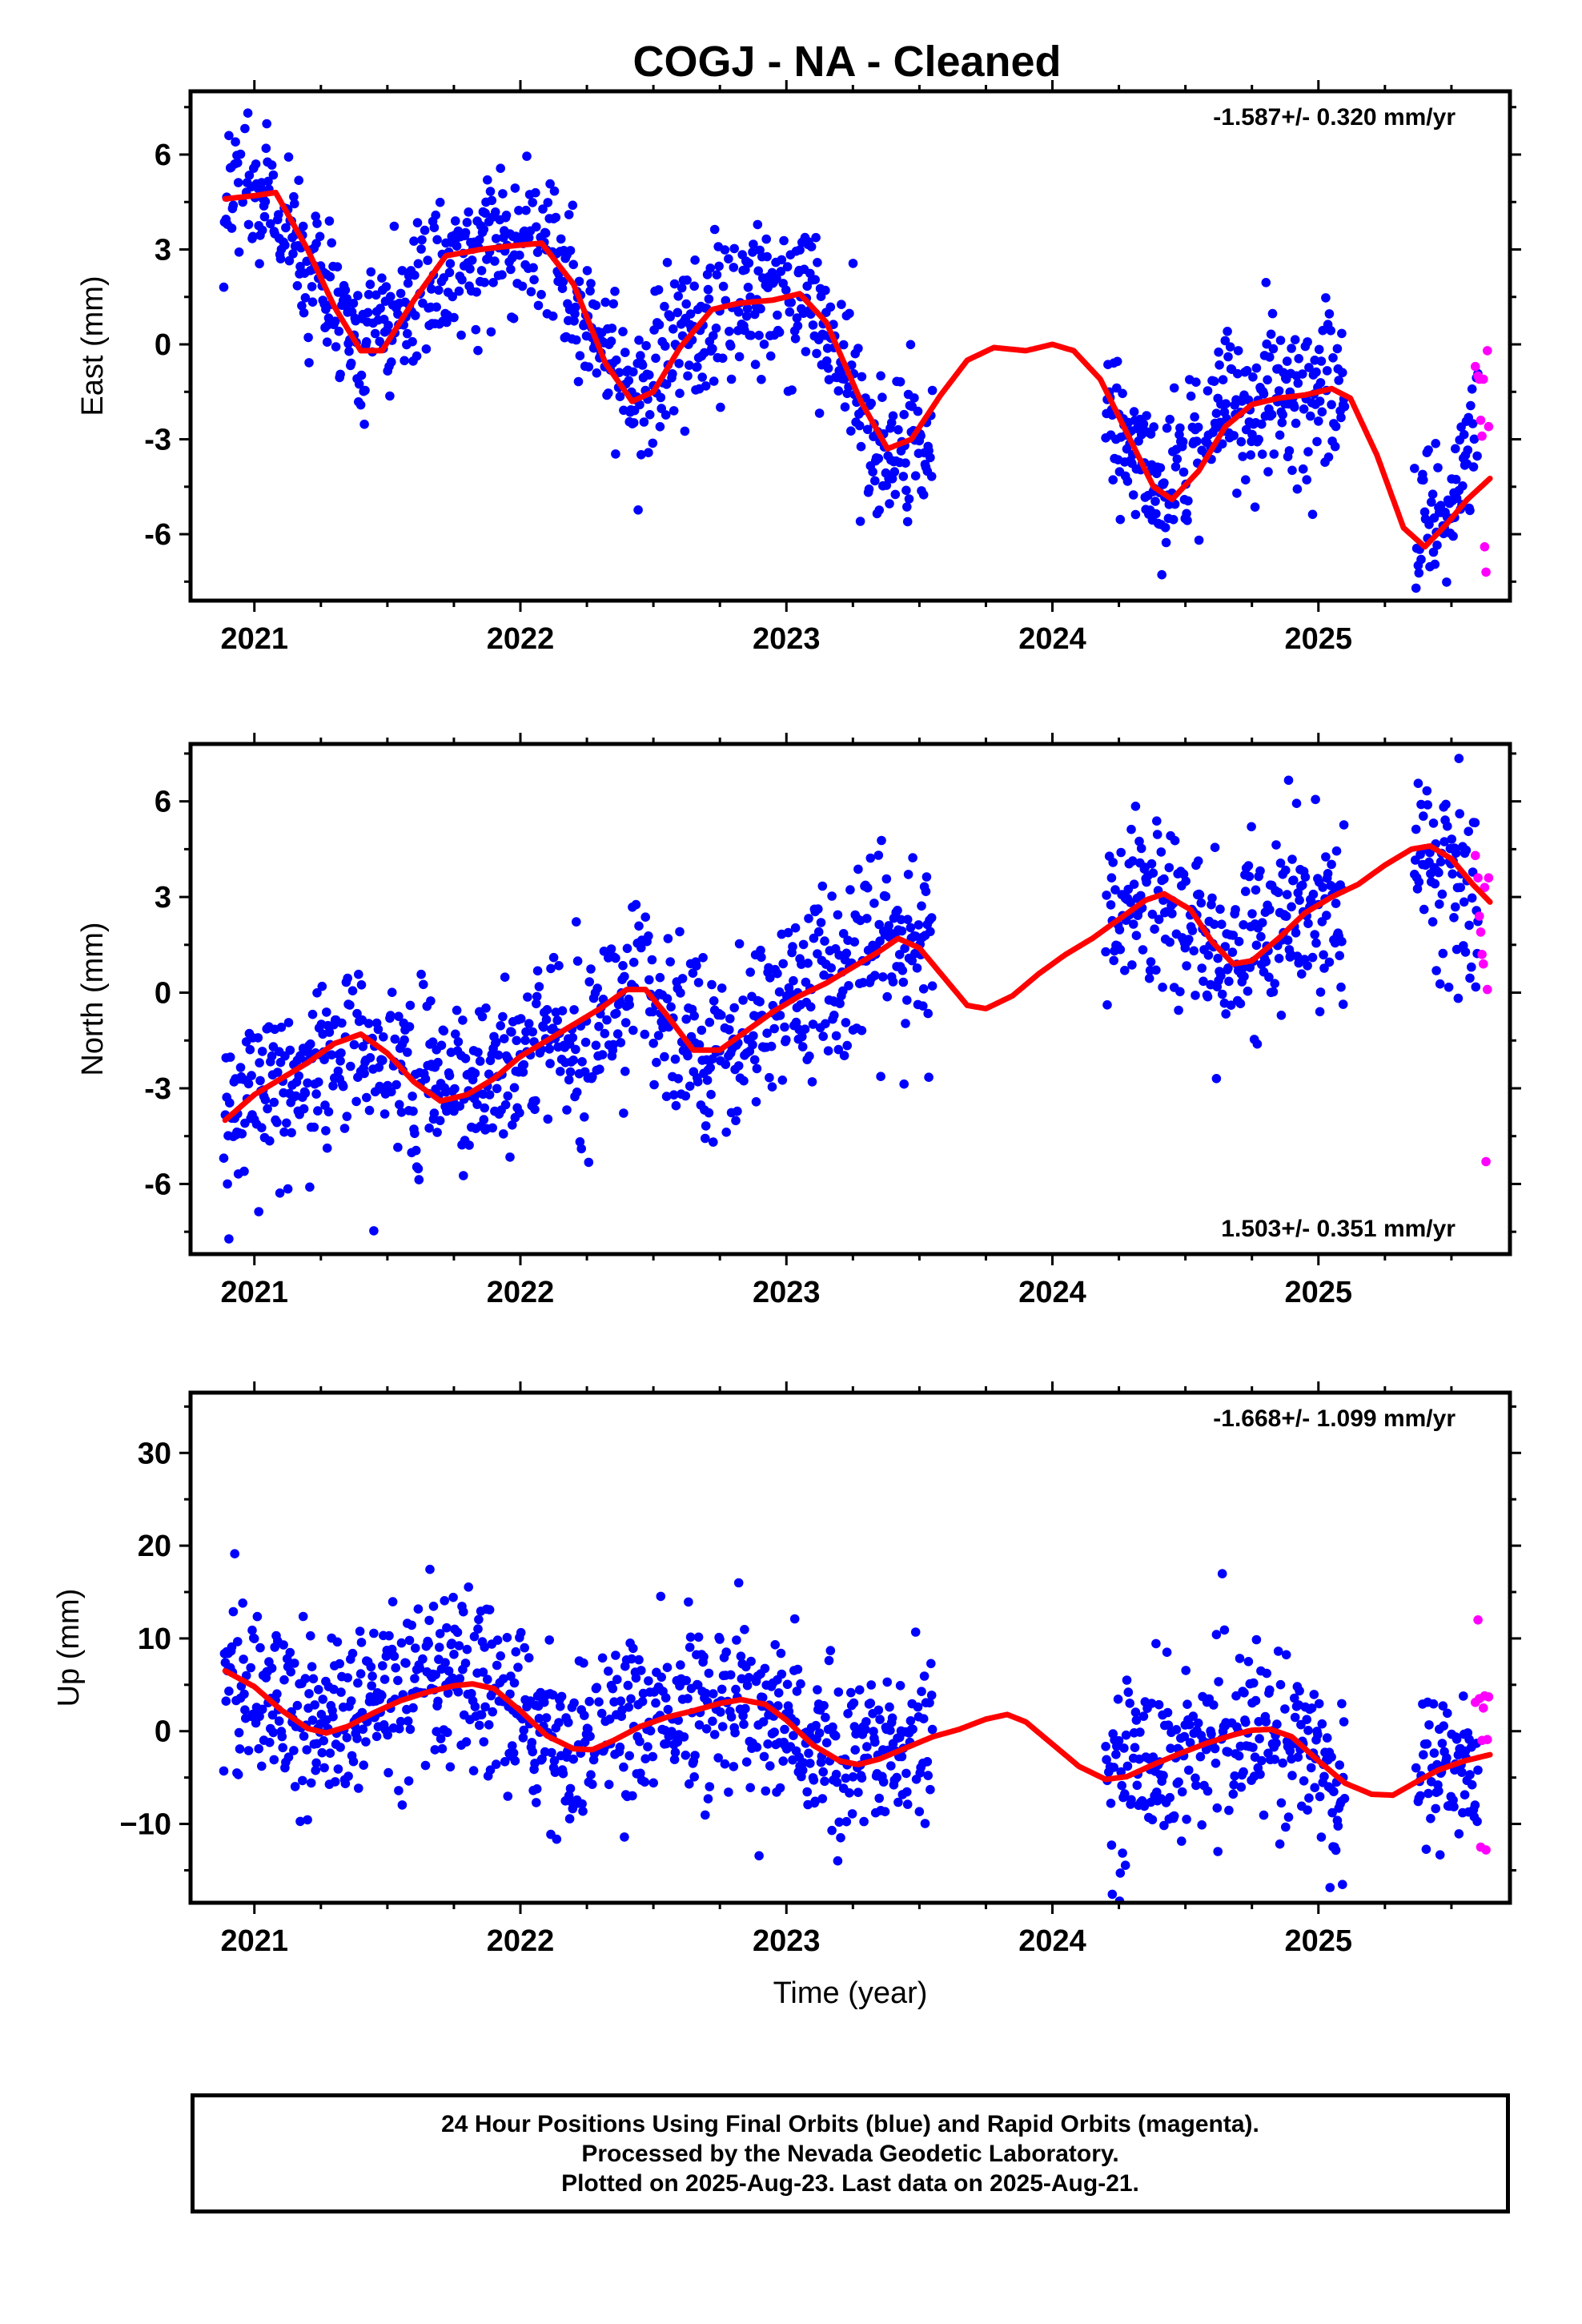  What do you see at coordinates (1052, 1941) in the screenshot?
I see `x-tick-label: 2024` at bounding box center [1052, 1941].